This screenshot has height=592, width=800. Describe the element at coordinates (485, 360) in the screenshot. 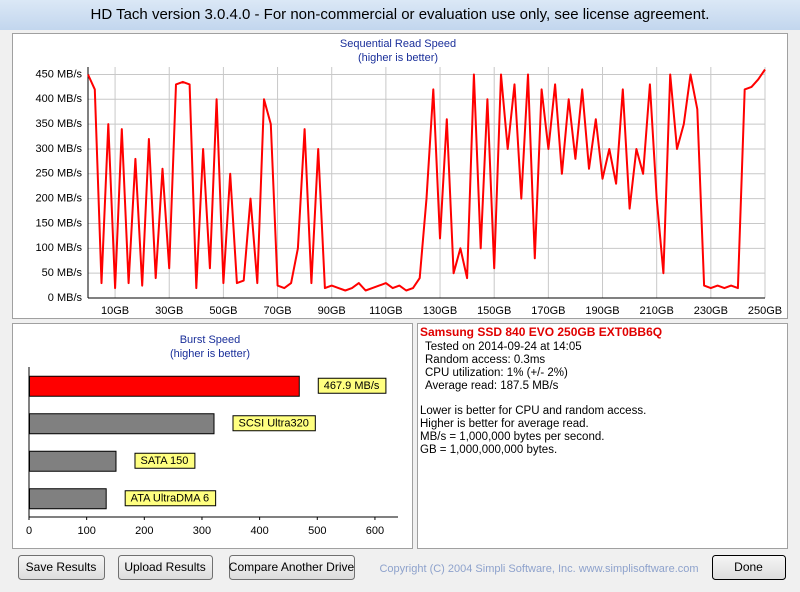

I see `detail: Random access: 0.3ms` at that location.